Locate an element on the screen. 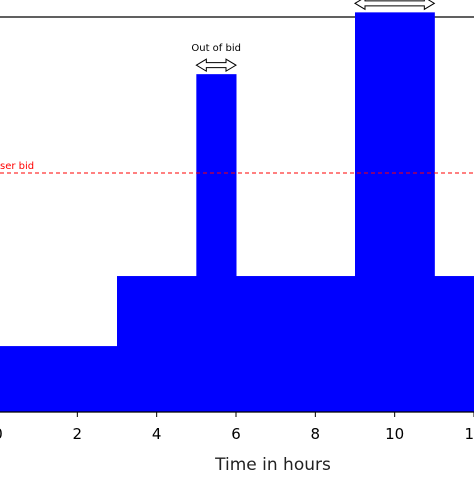 Image resolution: width=474 pixels, height=478 pixels. x-tick-label-1: 2 is located at coordinates (78, 434).